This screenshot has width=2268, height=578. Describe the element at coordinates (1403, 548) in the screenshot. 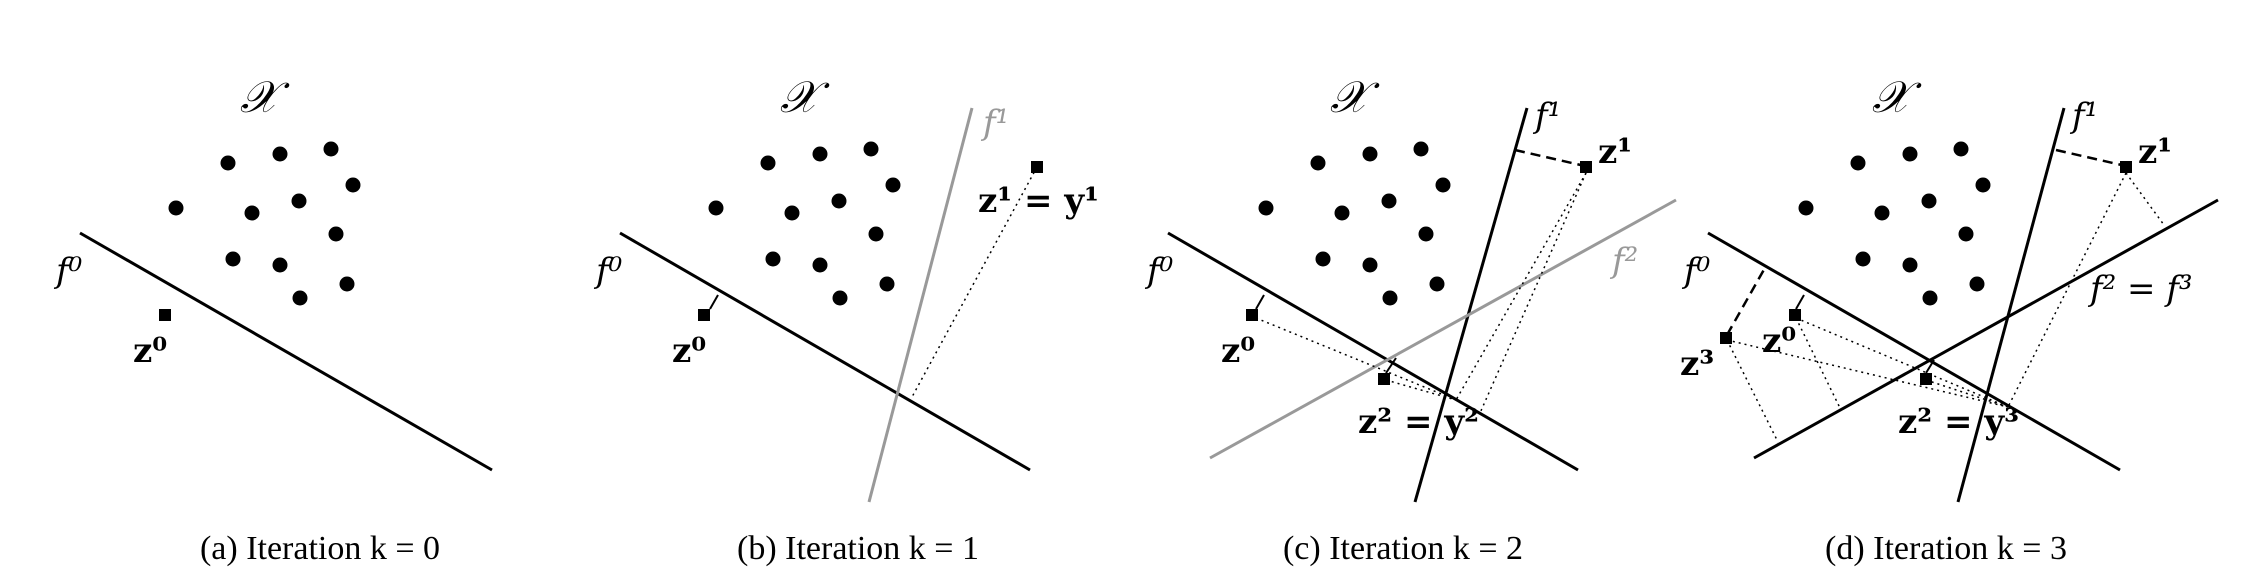

I see `caption-c: (c) Iteration k = 2` at that location.